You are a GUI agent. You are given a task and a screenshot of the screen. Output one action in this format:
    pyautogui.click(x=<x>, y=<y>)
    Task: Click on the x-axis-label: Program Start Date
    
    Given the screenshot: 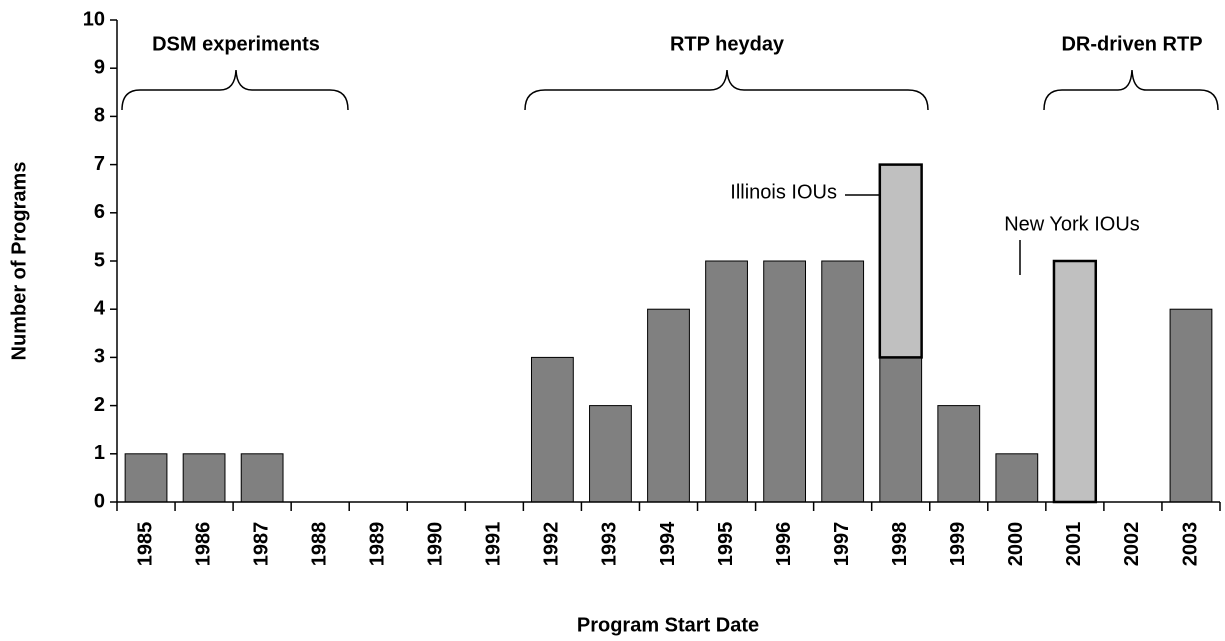 What is the action you would take?
    pyautogui.click(x=668, y=625)
    